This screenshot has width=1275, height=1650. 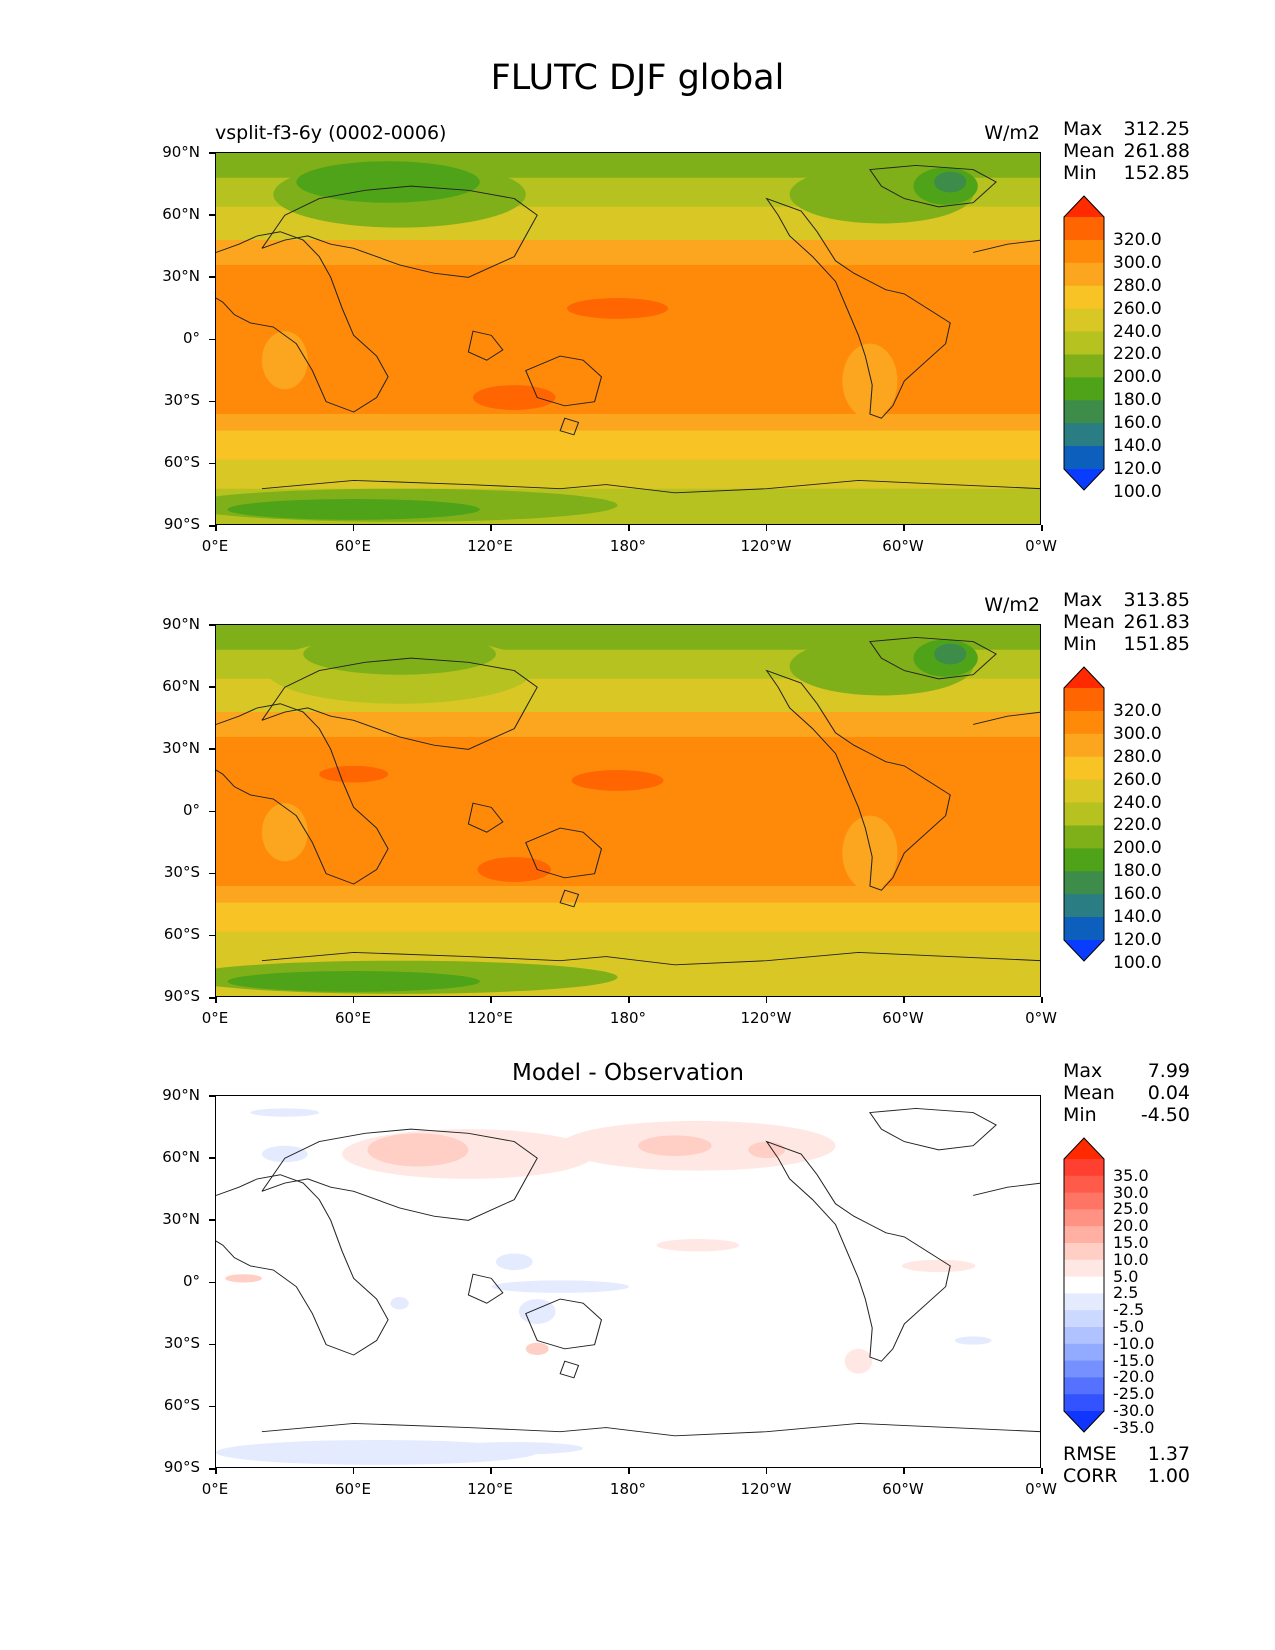 I want to click on panel2-colorbar-tick-label: 160.0, so click(x=1137, y=894).